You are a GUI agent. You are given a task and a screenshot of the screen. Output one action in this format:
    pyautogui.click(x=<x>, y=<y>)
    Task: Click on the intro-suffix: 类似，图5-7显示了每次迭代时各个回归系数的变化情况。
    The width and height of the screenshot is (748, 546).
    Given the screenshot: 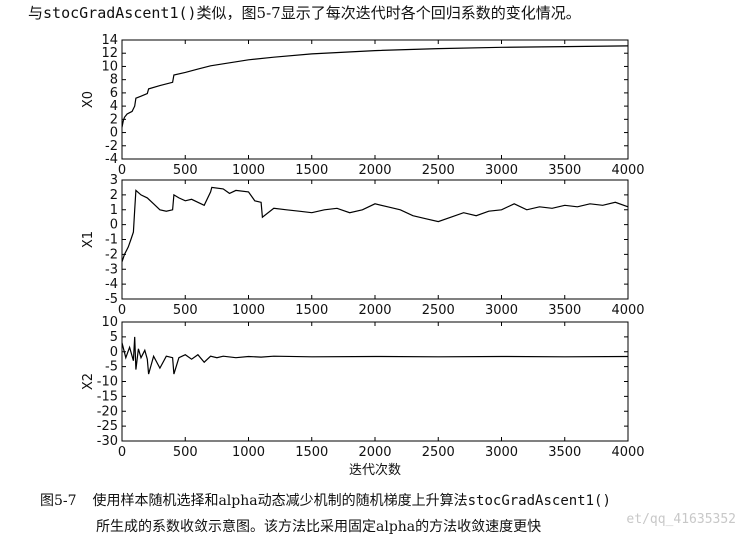 What is the action you would take?
    pyautogui.click(x=388, y=13)
    